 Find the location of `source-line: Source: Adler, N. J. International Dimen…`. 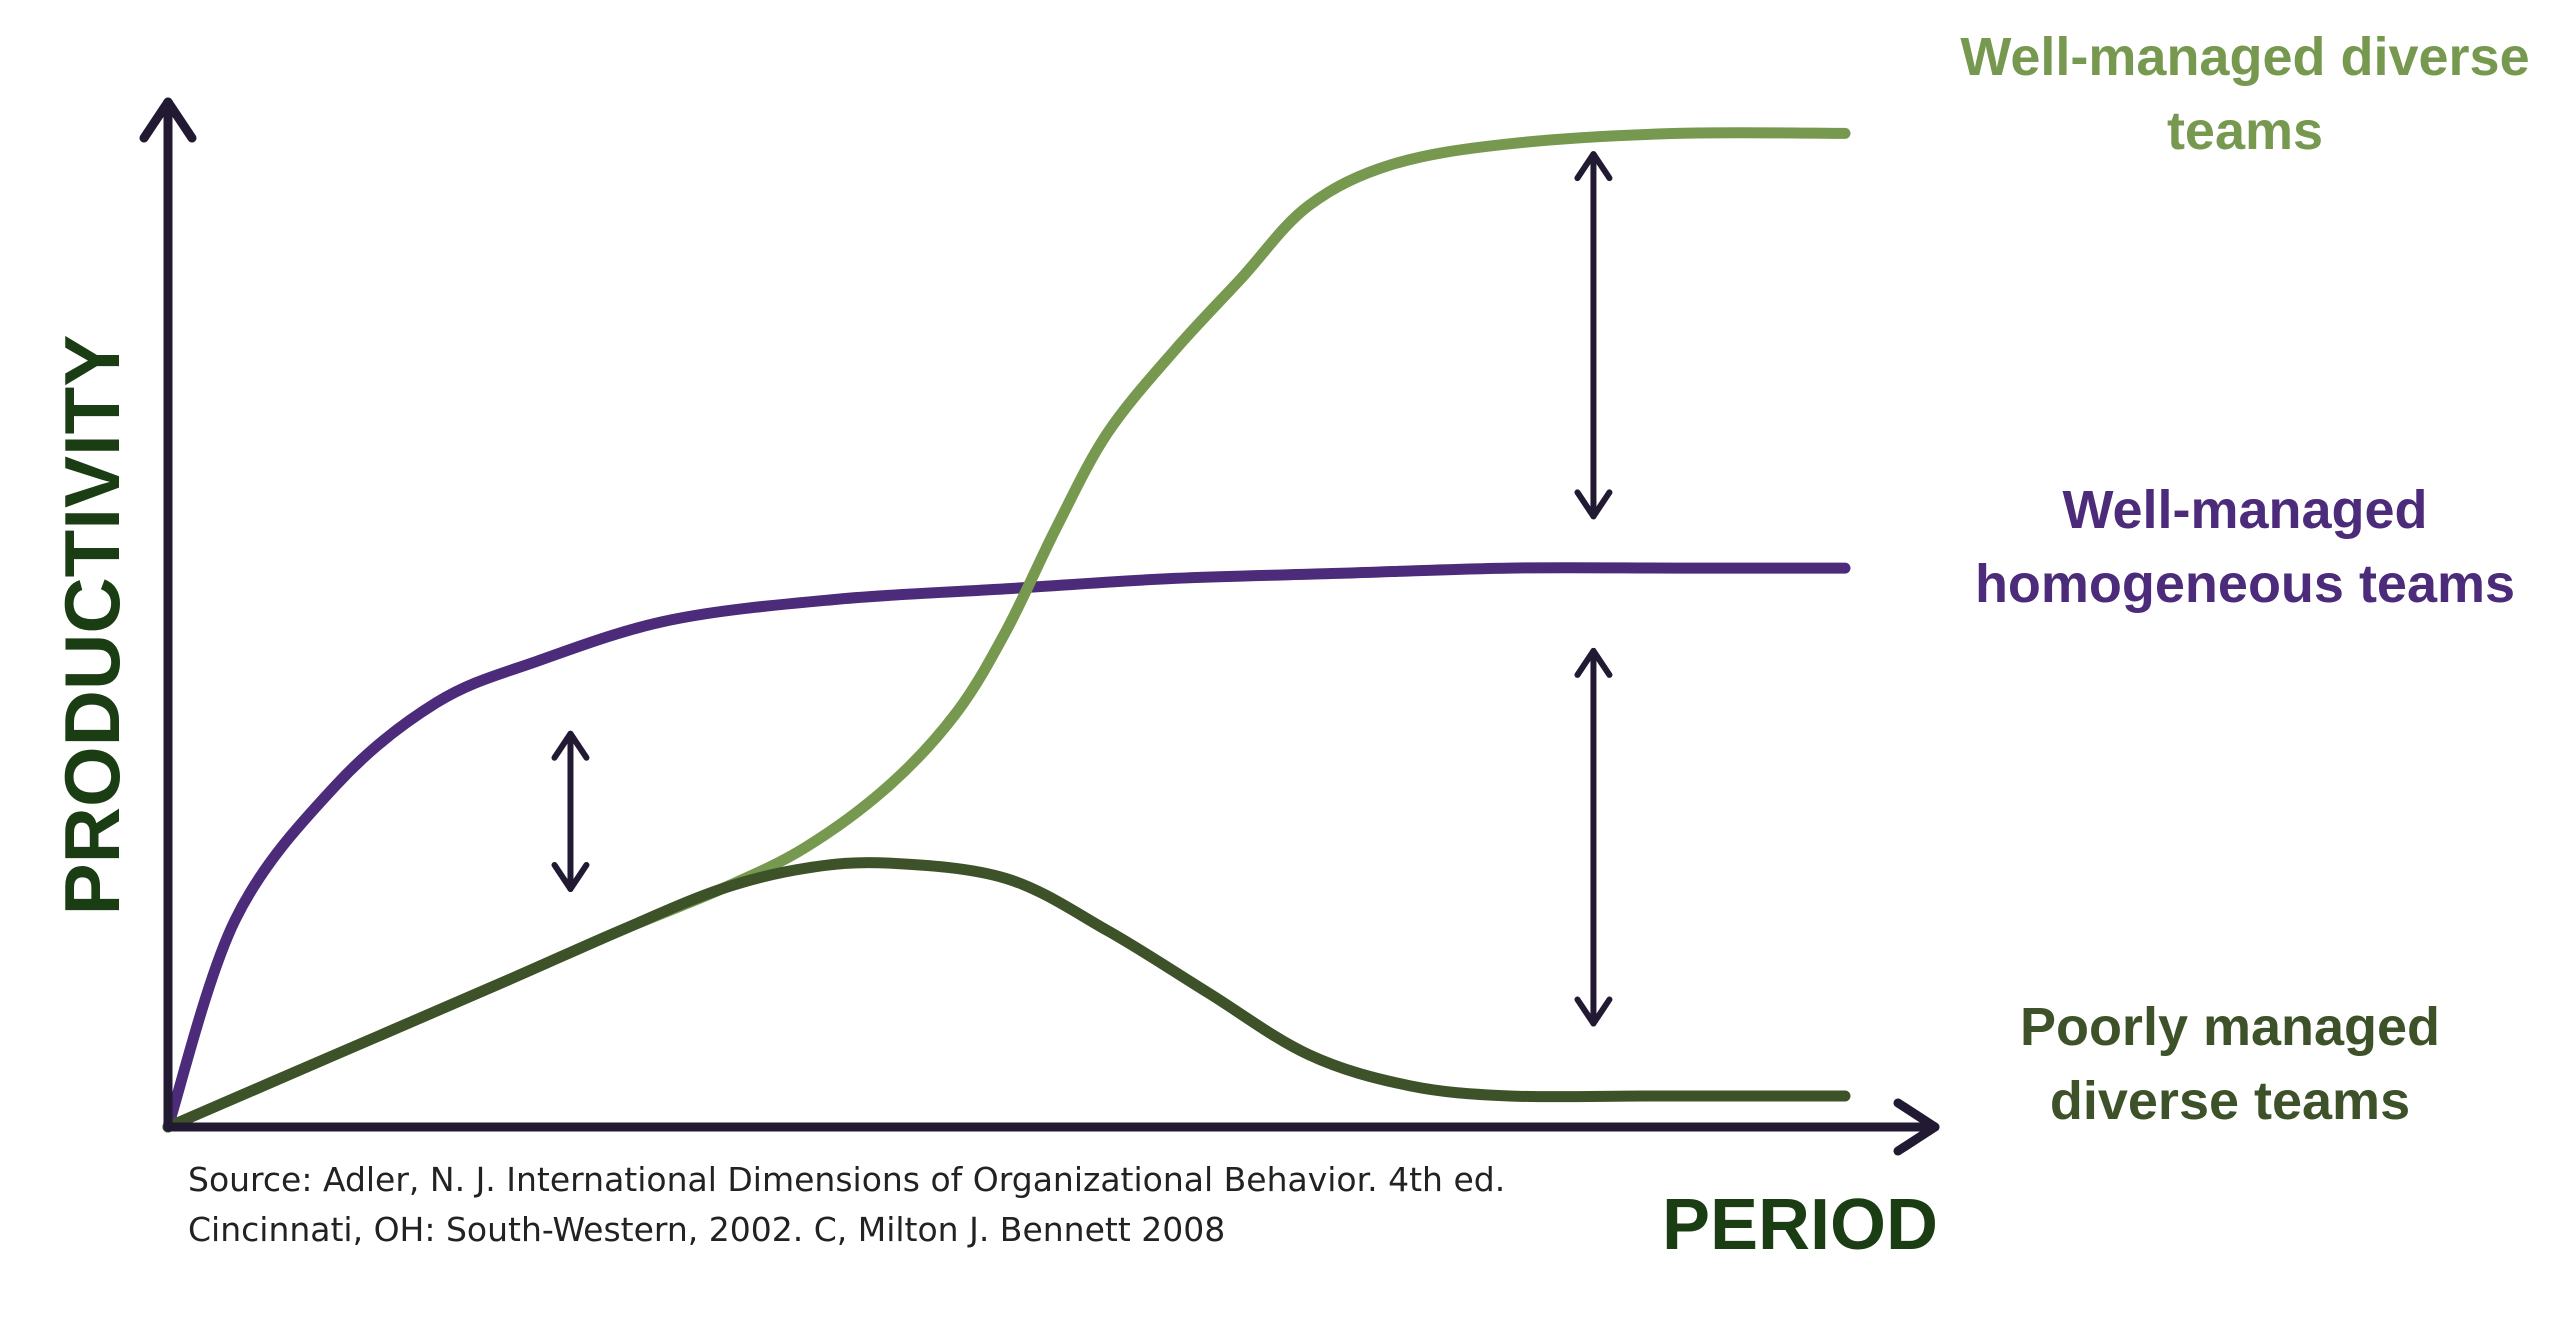

source-line: Source: Adler, N. J. International Dimen… is located at coordinates (847, 1179).